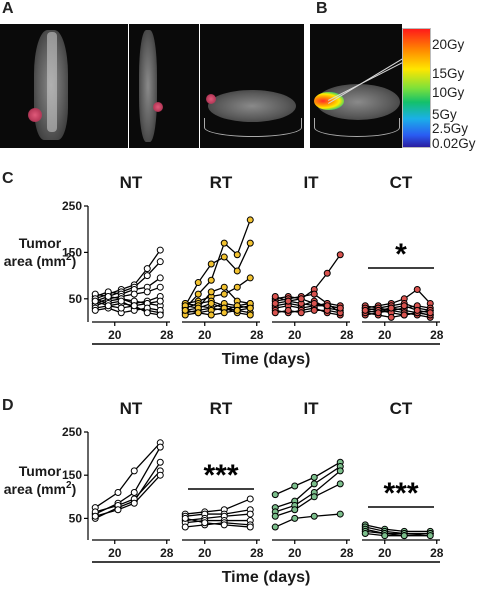 The image size is (485, 592). Describe the element at coordinates (444, 114) in the screenshot. I see `colorbar-label: 5Gy` at that location.